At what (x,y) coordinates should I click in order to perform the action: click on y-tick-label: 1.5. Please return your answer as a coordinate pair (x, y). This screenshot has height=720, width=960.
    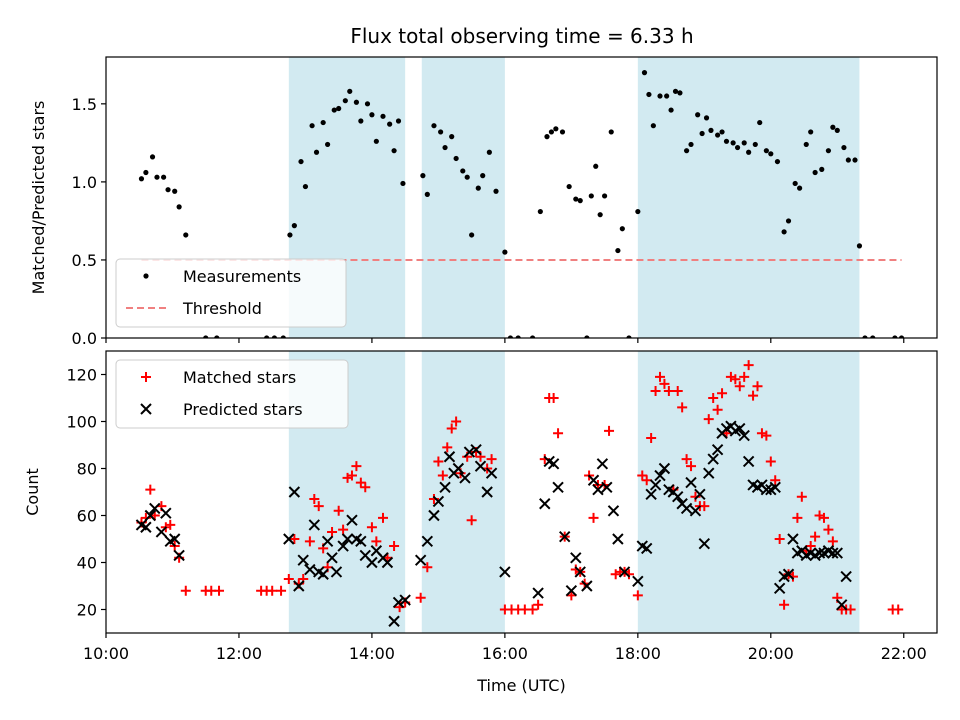
    Looking at the image, I should click on (84, 104).